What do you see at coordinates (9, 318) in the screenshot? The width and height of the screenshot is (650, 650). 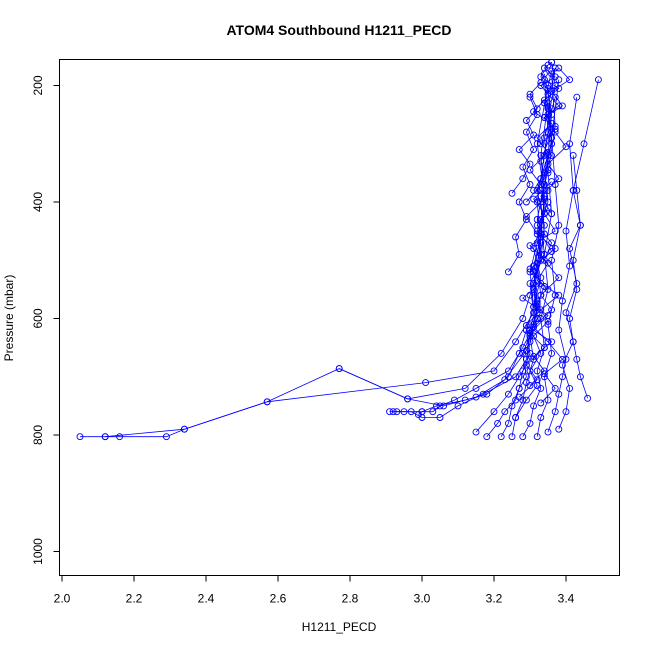 I see `y-axis-label: Pressure (mbar)` at bounding box center [9, 318].